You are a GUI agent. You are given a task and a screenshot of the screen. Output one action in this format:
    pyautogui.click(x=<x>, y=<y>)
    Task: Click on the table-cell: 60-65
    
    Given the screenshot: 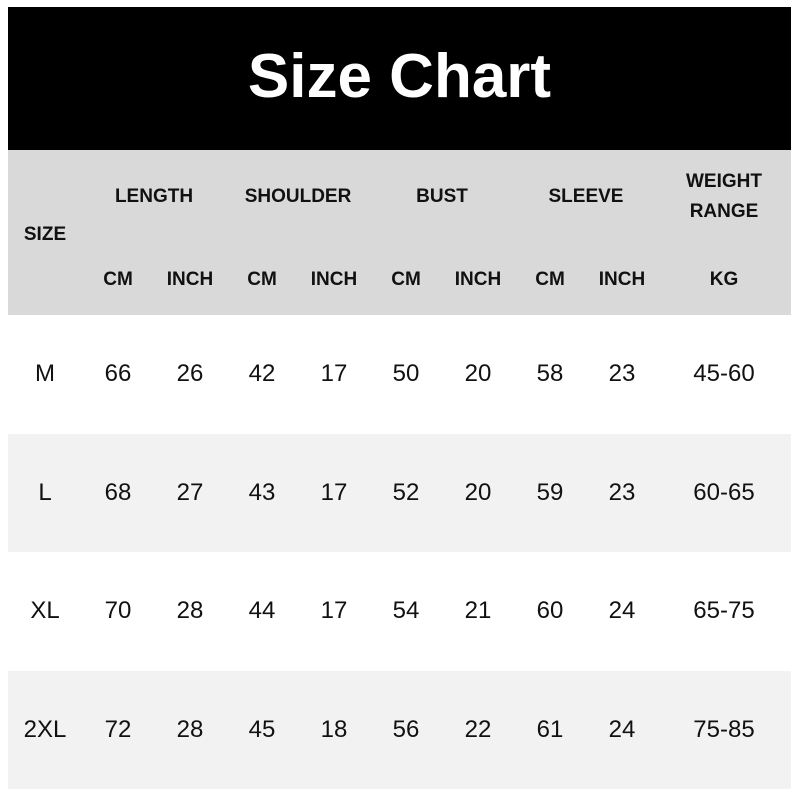 What is the action you would take?
    pyautogui.click(x=724, y=492)
    